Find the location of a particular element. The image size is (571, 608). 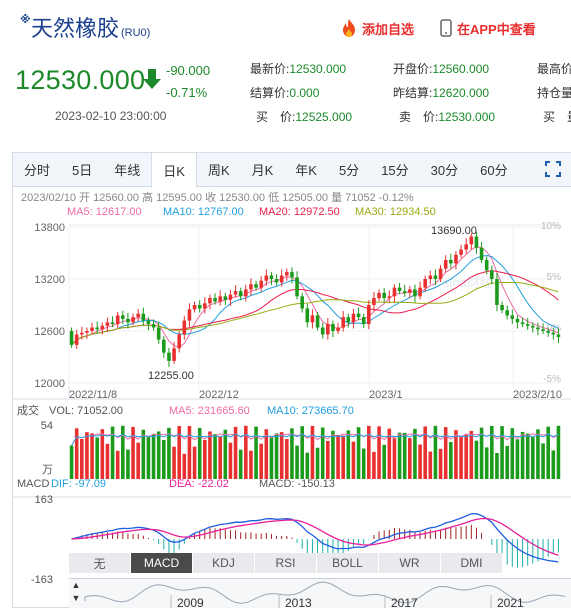

tab-indicator-kdj: KDJ is located at coordinates (224, 563).